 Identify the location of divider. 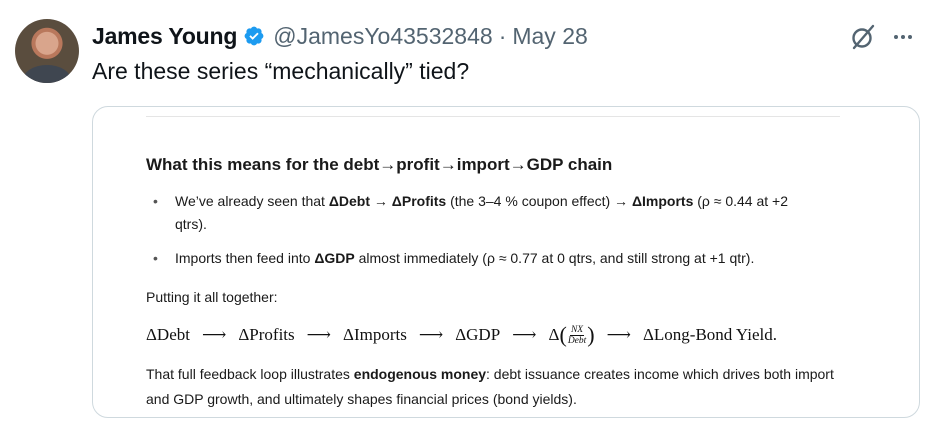
(493, 116).